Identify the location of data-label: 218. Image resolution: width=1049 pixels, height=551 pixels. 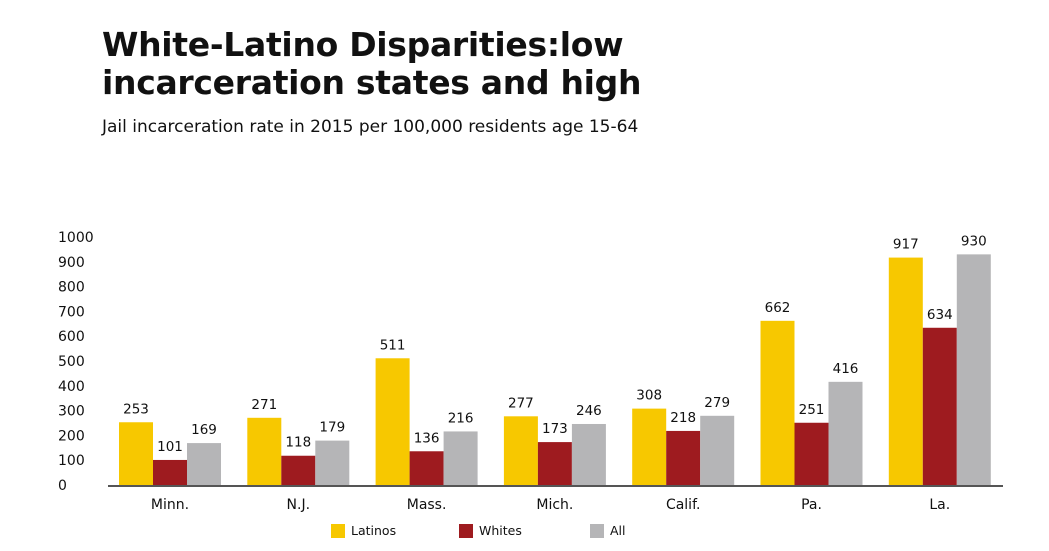
(683, 418).